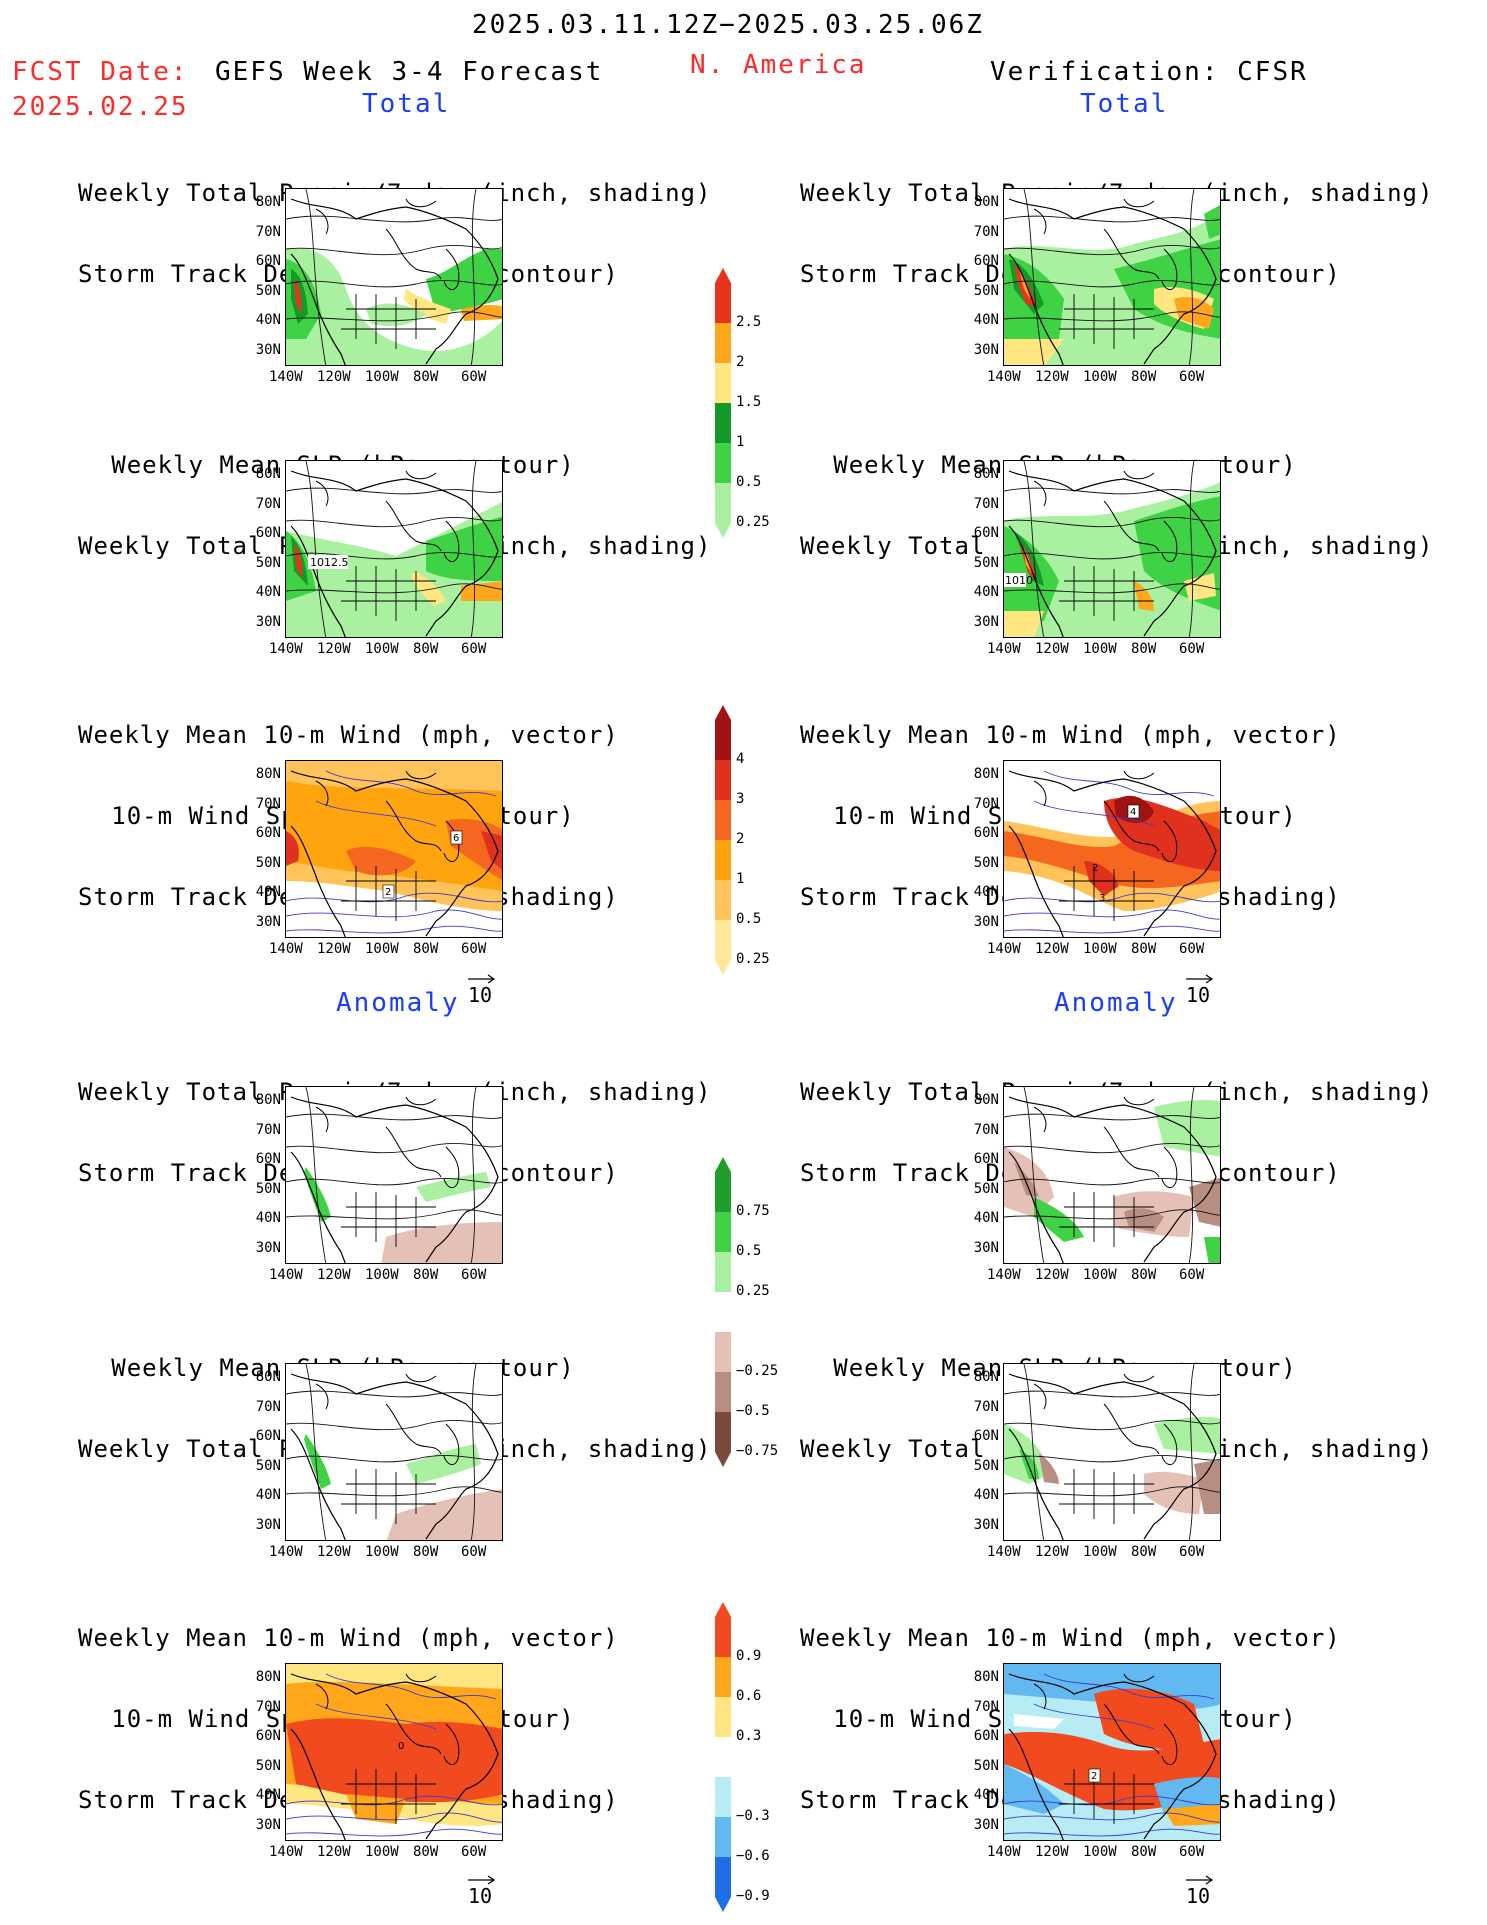 This screenshot has height=1925, width=1487. Describe the element at coordinates (394, 1752) in the screenshot. I see `map-wind-anom-forecast: 0` at that location.